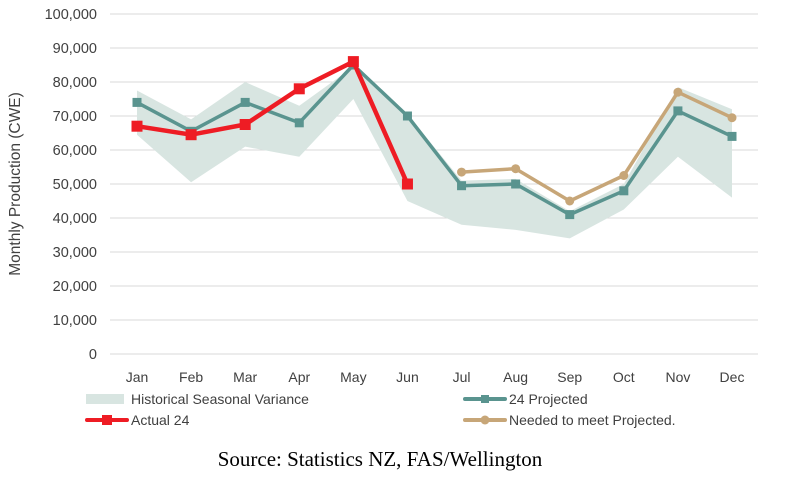  I want to click on month-label: Dec, so click(732, 377).